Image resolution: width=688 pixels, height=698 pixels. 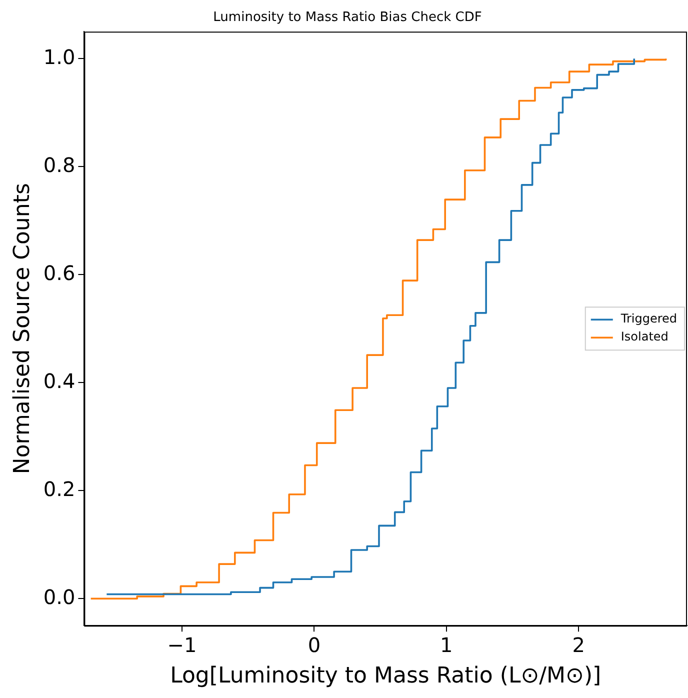 What do you see at coordinates (578, 644) in the screenshot?
I see `x-tick-label: 2` at bounding box center [578, 644].